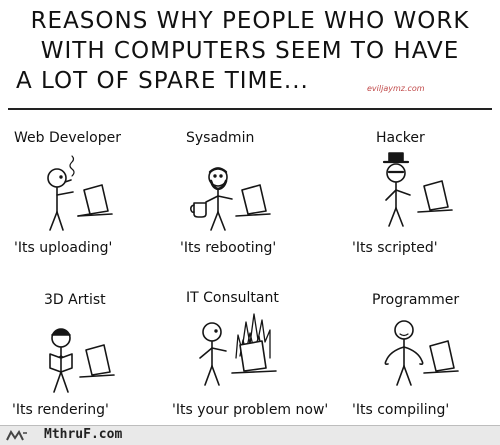  What do you see at coordinates (63, 248) in the screenshot?
I see `panel-web-developer-caption: 'Its uploading'` at bounding box center [63, 248].